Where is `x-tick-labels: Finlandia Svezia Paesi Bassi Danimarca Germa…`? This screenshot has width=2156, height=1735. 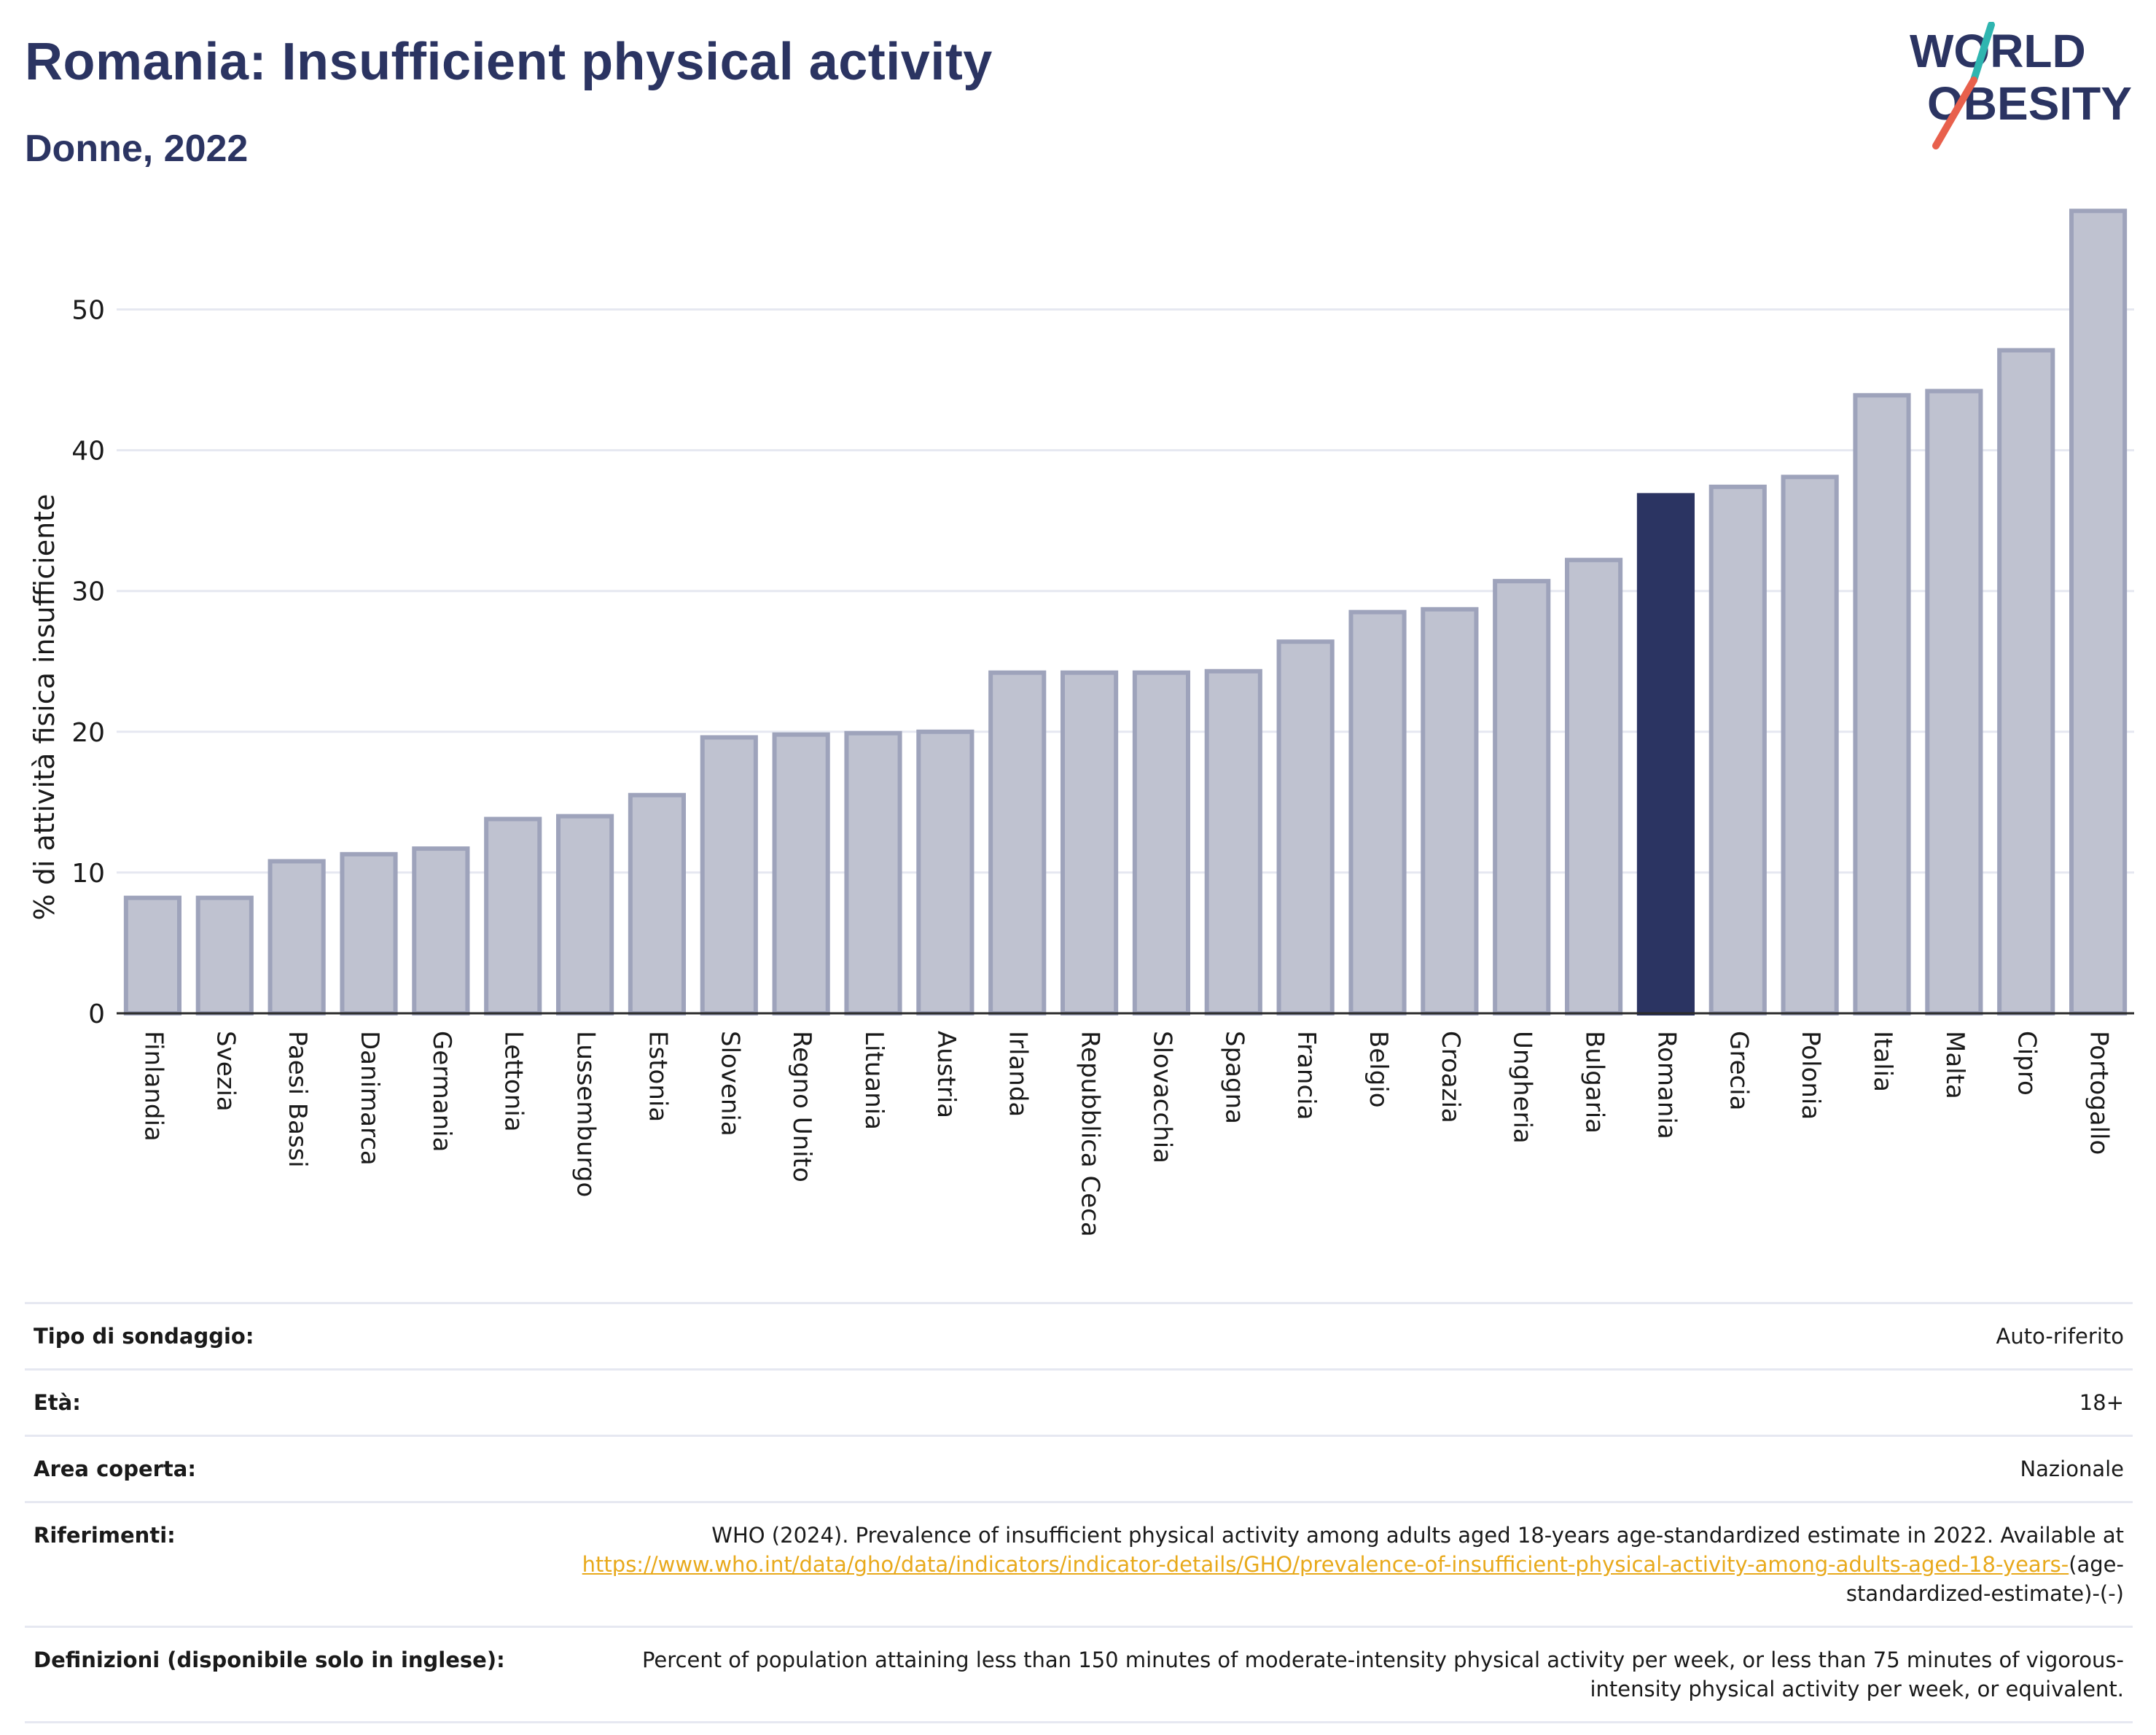 x-tick-labels: Finlandia Svezia Paesi Bassi Danimarca Germa… is located at coordinates (1126, 1134).